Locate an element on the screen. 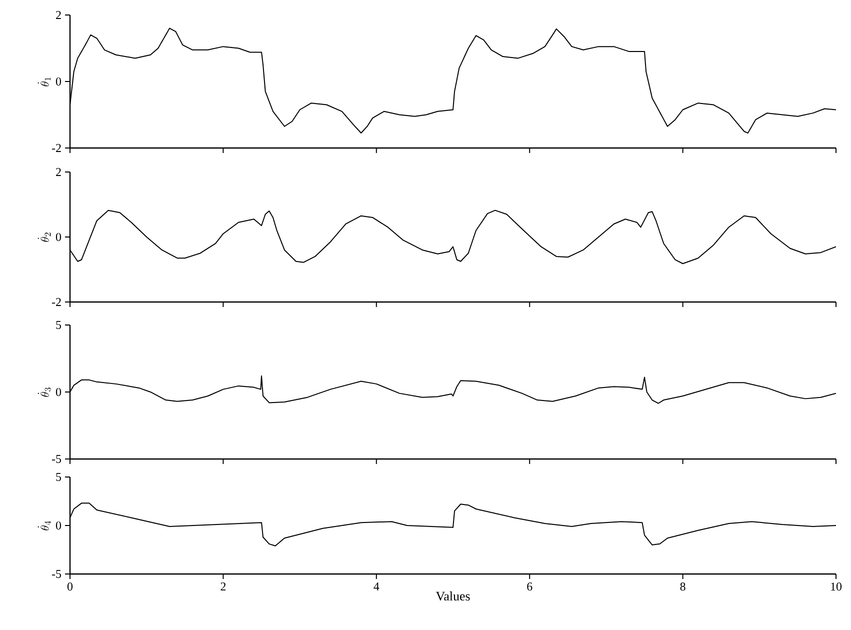 The width and height of the screenshot is (851, 630). x-tick-label: 8 is located at coordinates (683, 586).